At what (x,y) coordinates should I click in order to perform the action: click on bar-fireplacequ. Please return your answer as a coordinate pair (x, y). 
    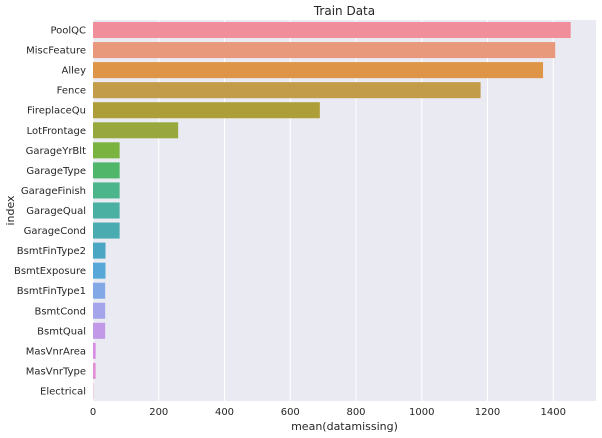
    Looking at the image, I should click on (206, 110).